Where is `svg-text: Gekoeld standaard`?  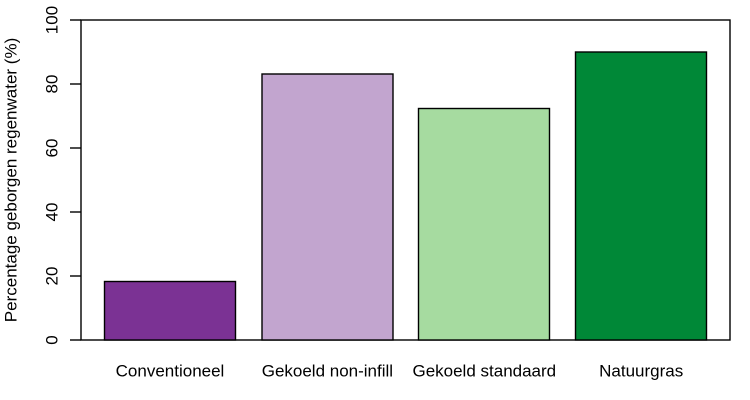
svg-text: Gekoeld standaard is located at coordinates (484, 371).